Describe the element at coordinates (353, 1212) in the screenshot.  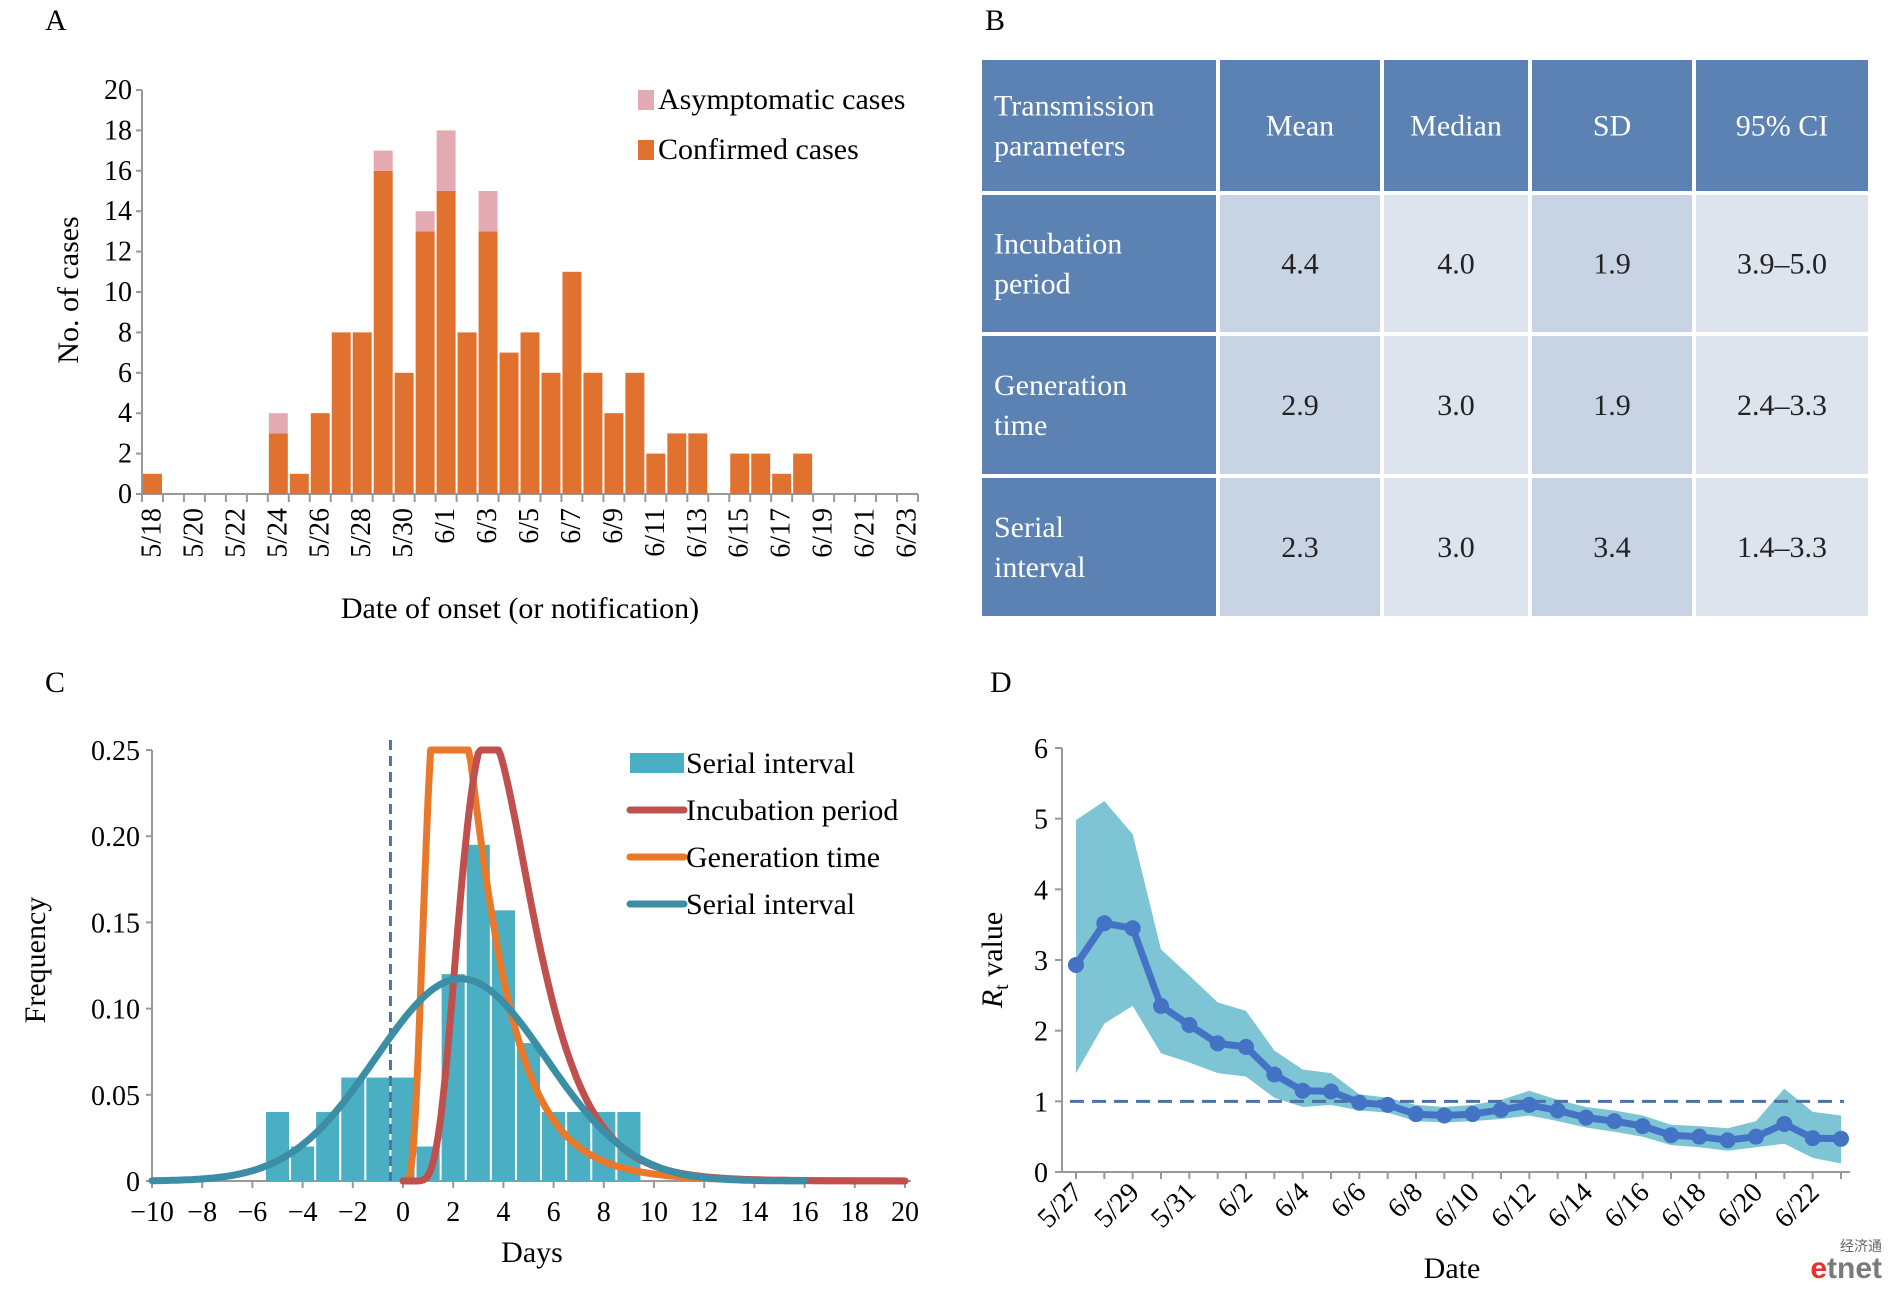
I see `panel-c-xtick-label: −2` at that location.